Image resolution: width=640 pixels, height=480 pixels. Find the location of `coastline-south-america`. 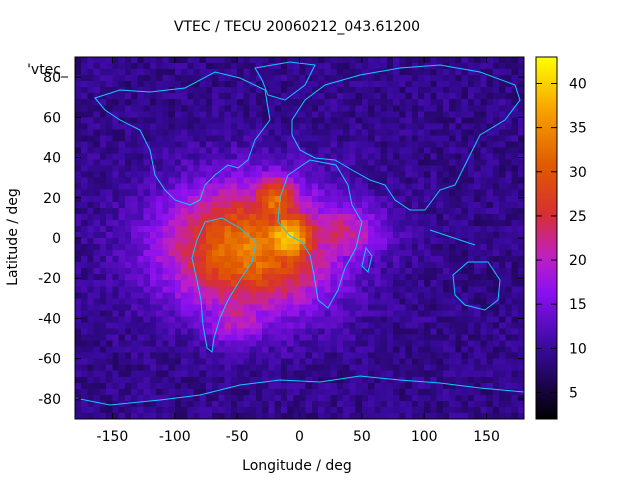

coastline-south-america is located at coordinates (224, 285).